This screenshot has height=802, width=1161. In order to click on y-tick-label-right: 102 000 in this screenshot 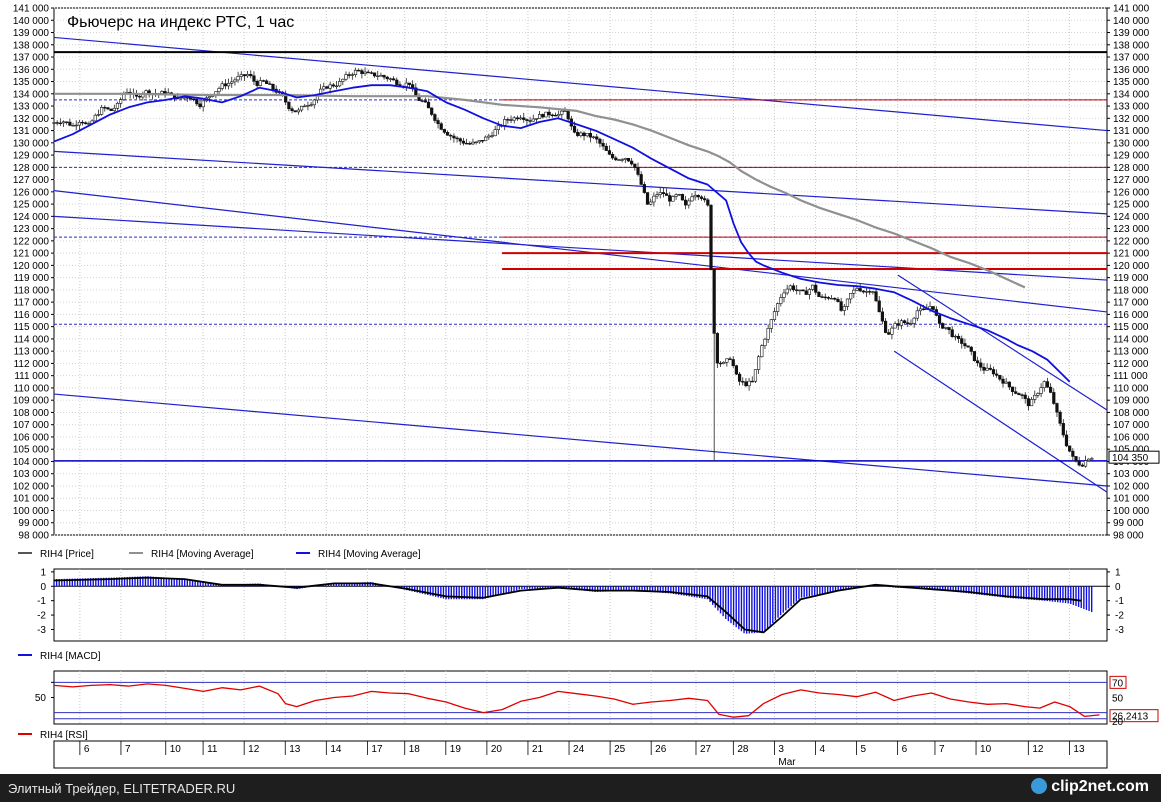, I will do `click(1131, 486)`.